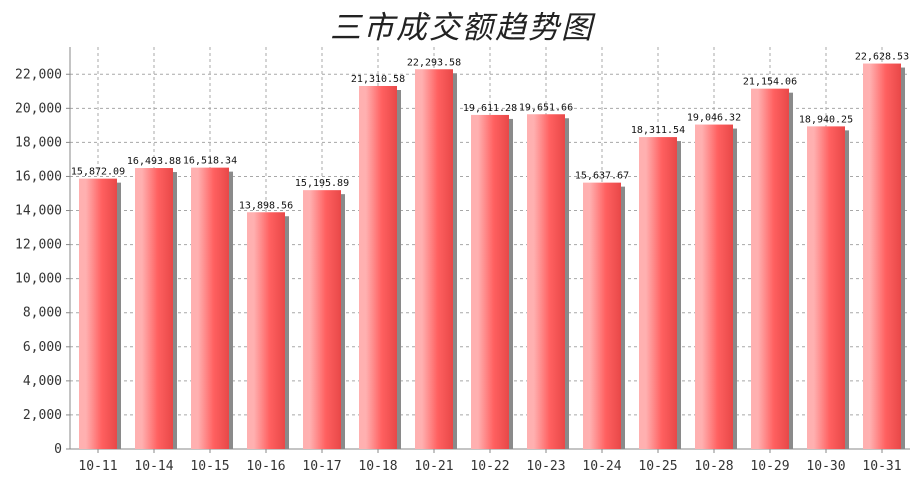 This screenshot has width=924, height=479. What do you see at coordinates (378, 79) in the screenshot?
I see `data-label: 21,310.58` at bounding box center [378, 79].